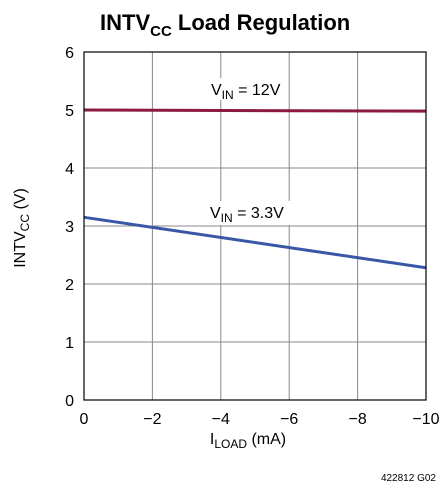 The width and height of the screenshot is (441, 487). I want to click on y-tick-label: 4, so click(69, 169).